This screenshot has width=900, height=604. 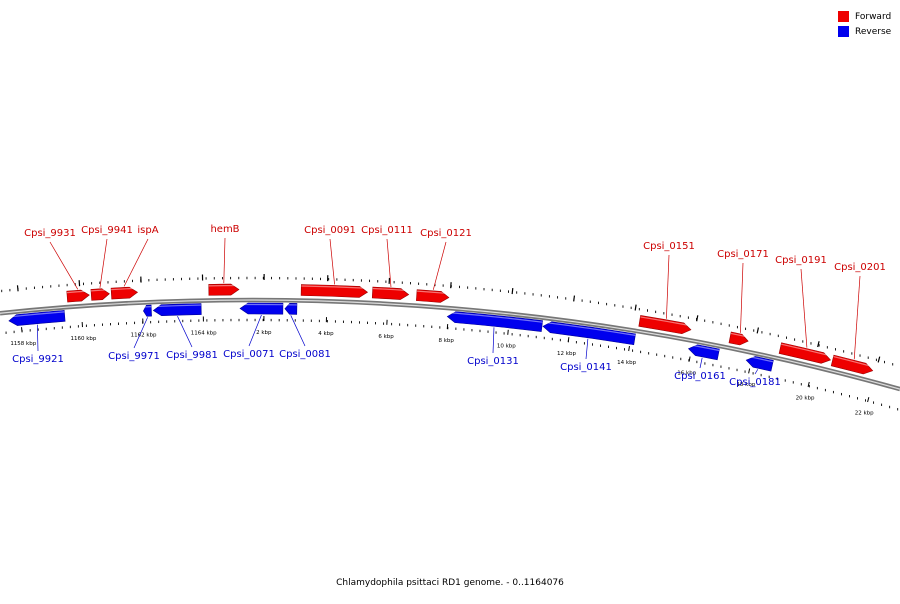 What do you see at coordinates (843, 31) in the screenshot?
I see `reverse-swatch` at bounding box center [843, 31].